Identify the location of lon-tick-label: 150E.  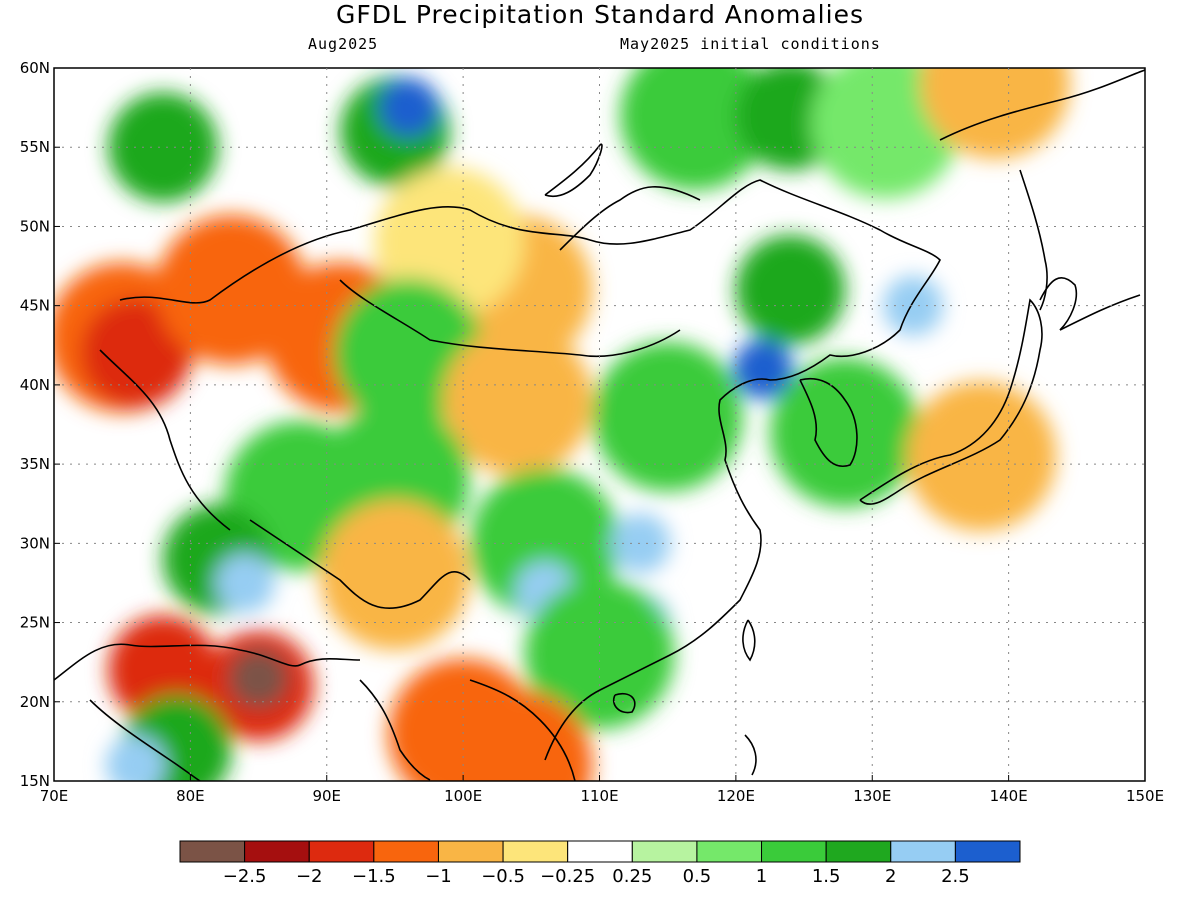
(1145, 796).